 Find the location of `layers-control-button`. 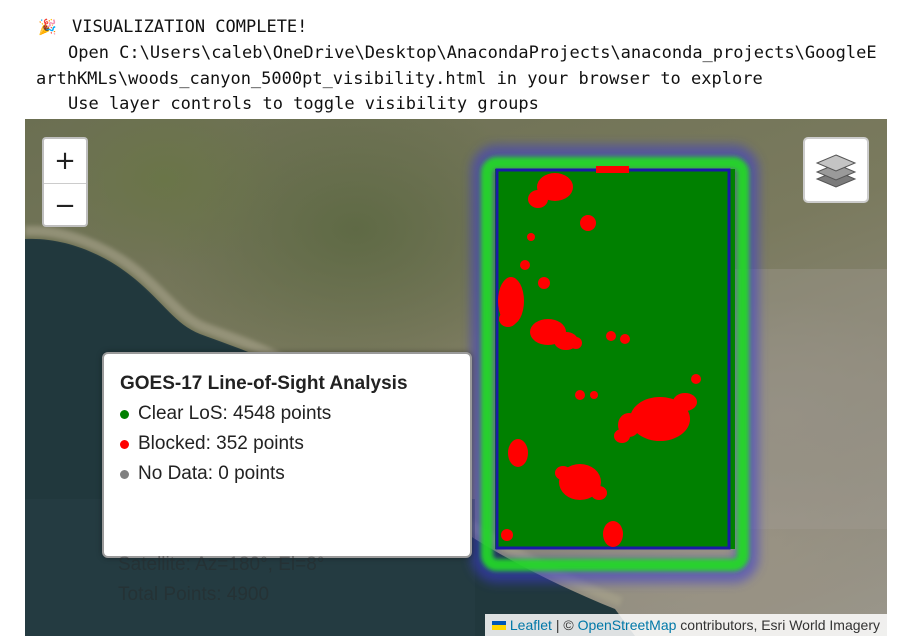

layers-control-button is located at coordinates (836, 170).